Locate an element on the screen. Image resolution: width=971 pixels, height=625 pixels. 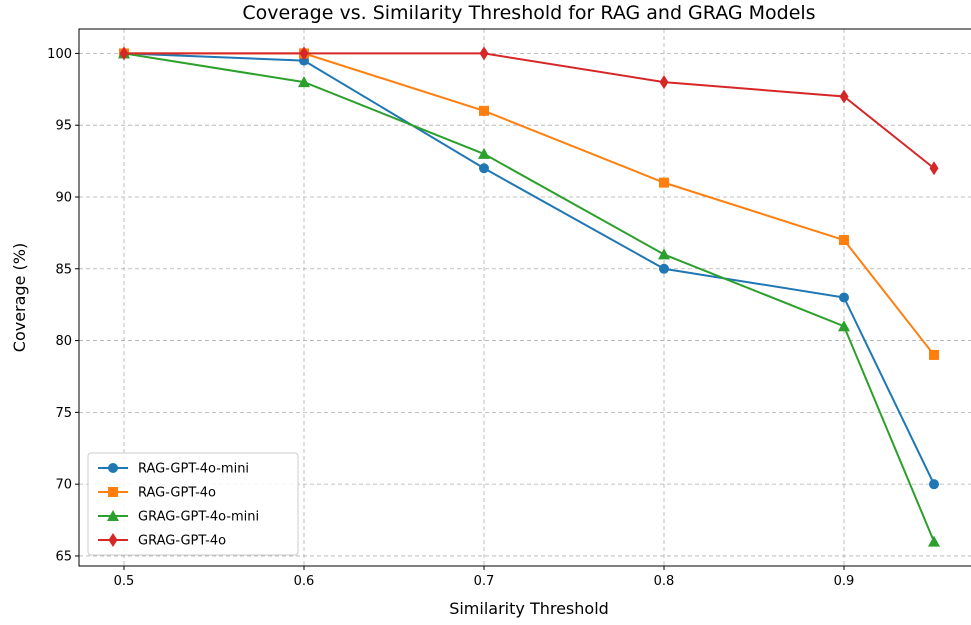
x-tick-label: 0.8 is located at coordinates (664, 581).